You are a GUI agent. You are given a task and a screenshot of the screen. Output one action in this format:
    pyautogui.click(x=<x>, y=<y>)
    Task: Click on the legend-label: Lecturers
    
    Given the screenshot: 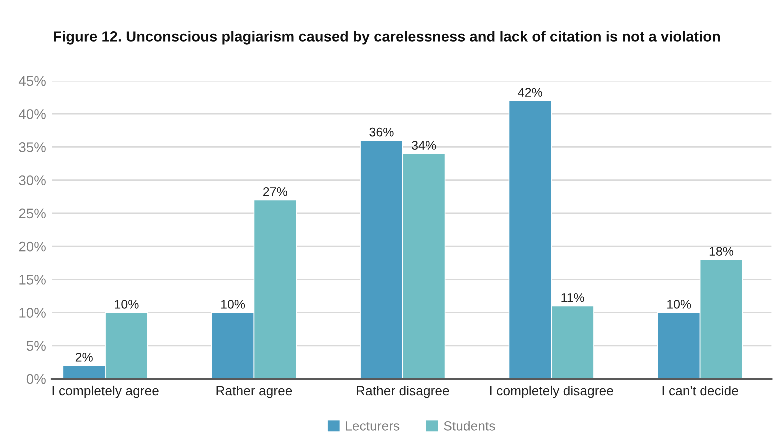 What is the action you would take?
    pyautogui.click(x=373, y=426)
    